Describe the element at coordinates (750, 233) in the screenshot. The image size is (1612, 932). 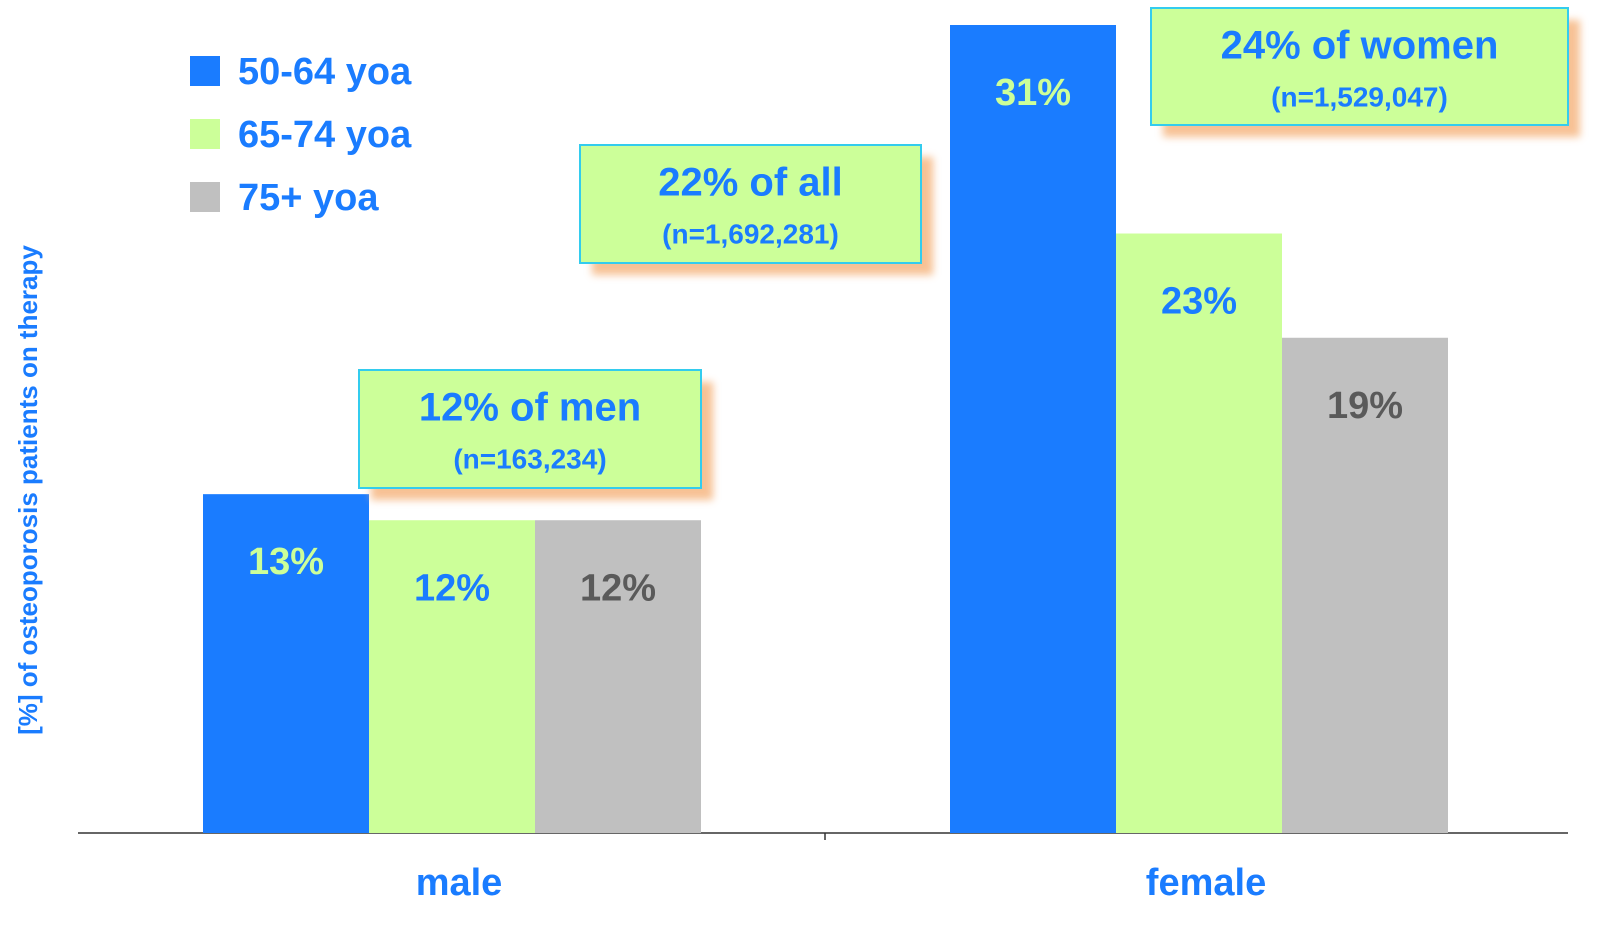
I see `annotation-subtext: (n=1,692,281)` at that location.